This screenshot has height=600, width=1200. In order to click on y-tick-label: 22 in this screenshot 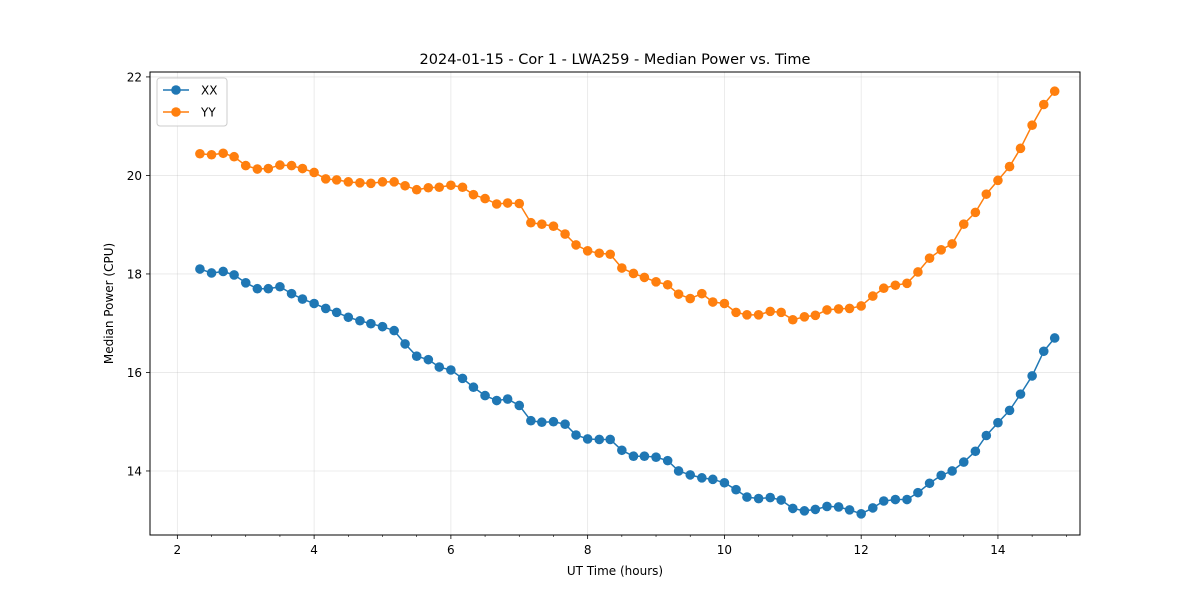, I will do `click(134, 77)`.